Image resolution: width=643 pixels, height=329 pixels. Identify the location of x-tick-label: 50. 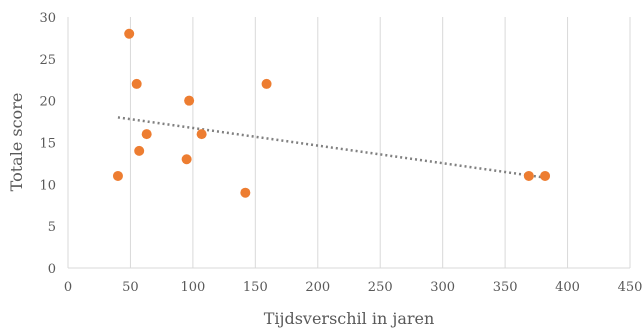
(130, 287).